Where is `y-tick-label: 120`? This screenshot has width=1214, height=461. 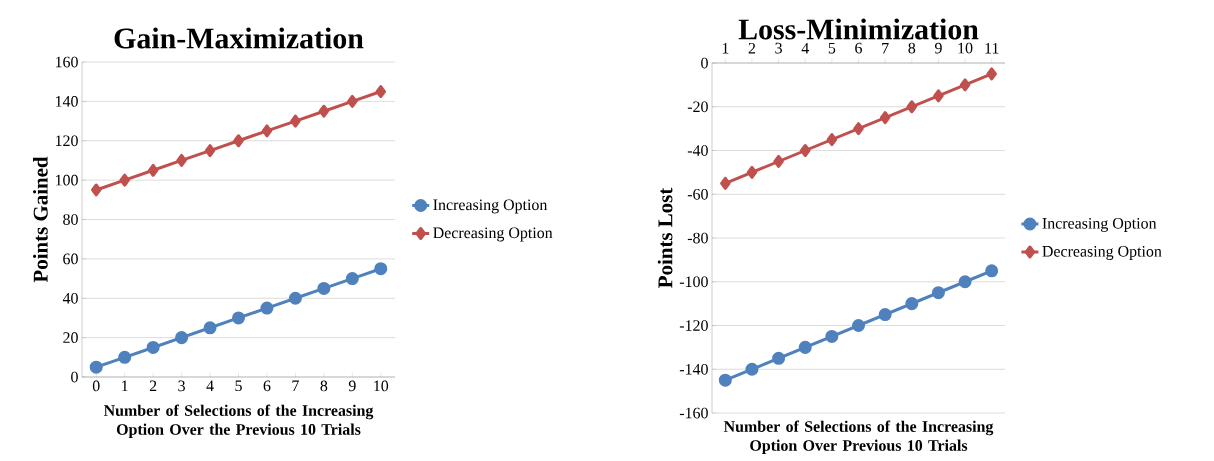
y-tick-label: 120 is located at coordinates (66, 141).